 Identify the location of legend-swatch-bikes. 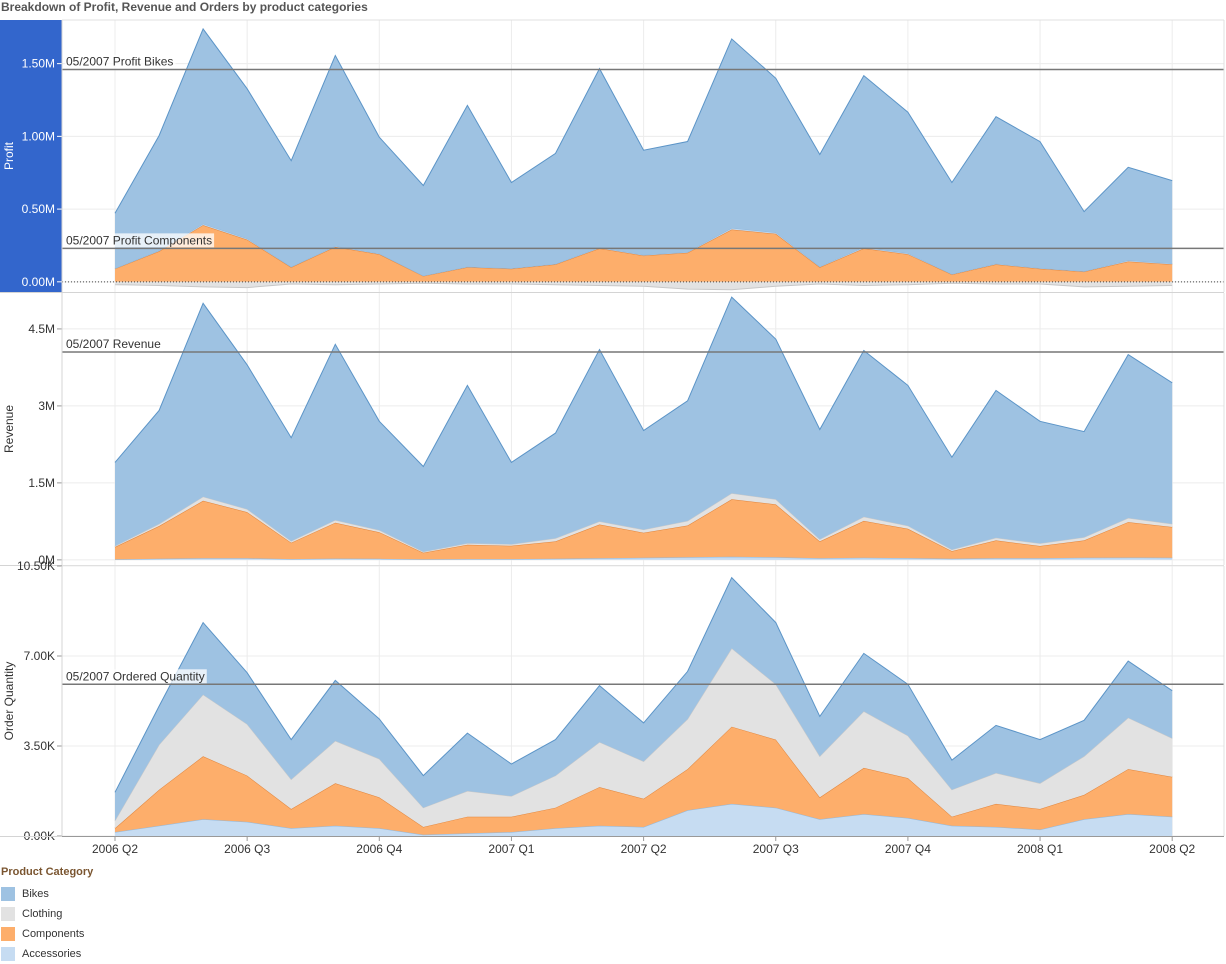
(8, 894).